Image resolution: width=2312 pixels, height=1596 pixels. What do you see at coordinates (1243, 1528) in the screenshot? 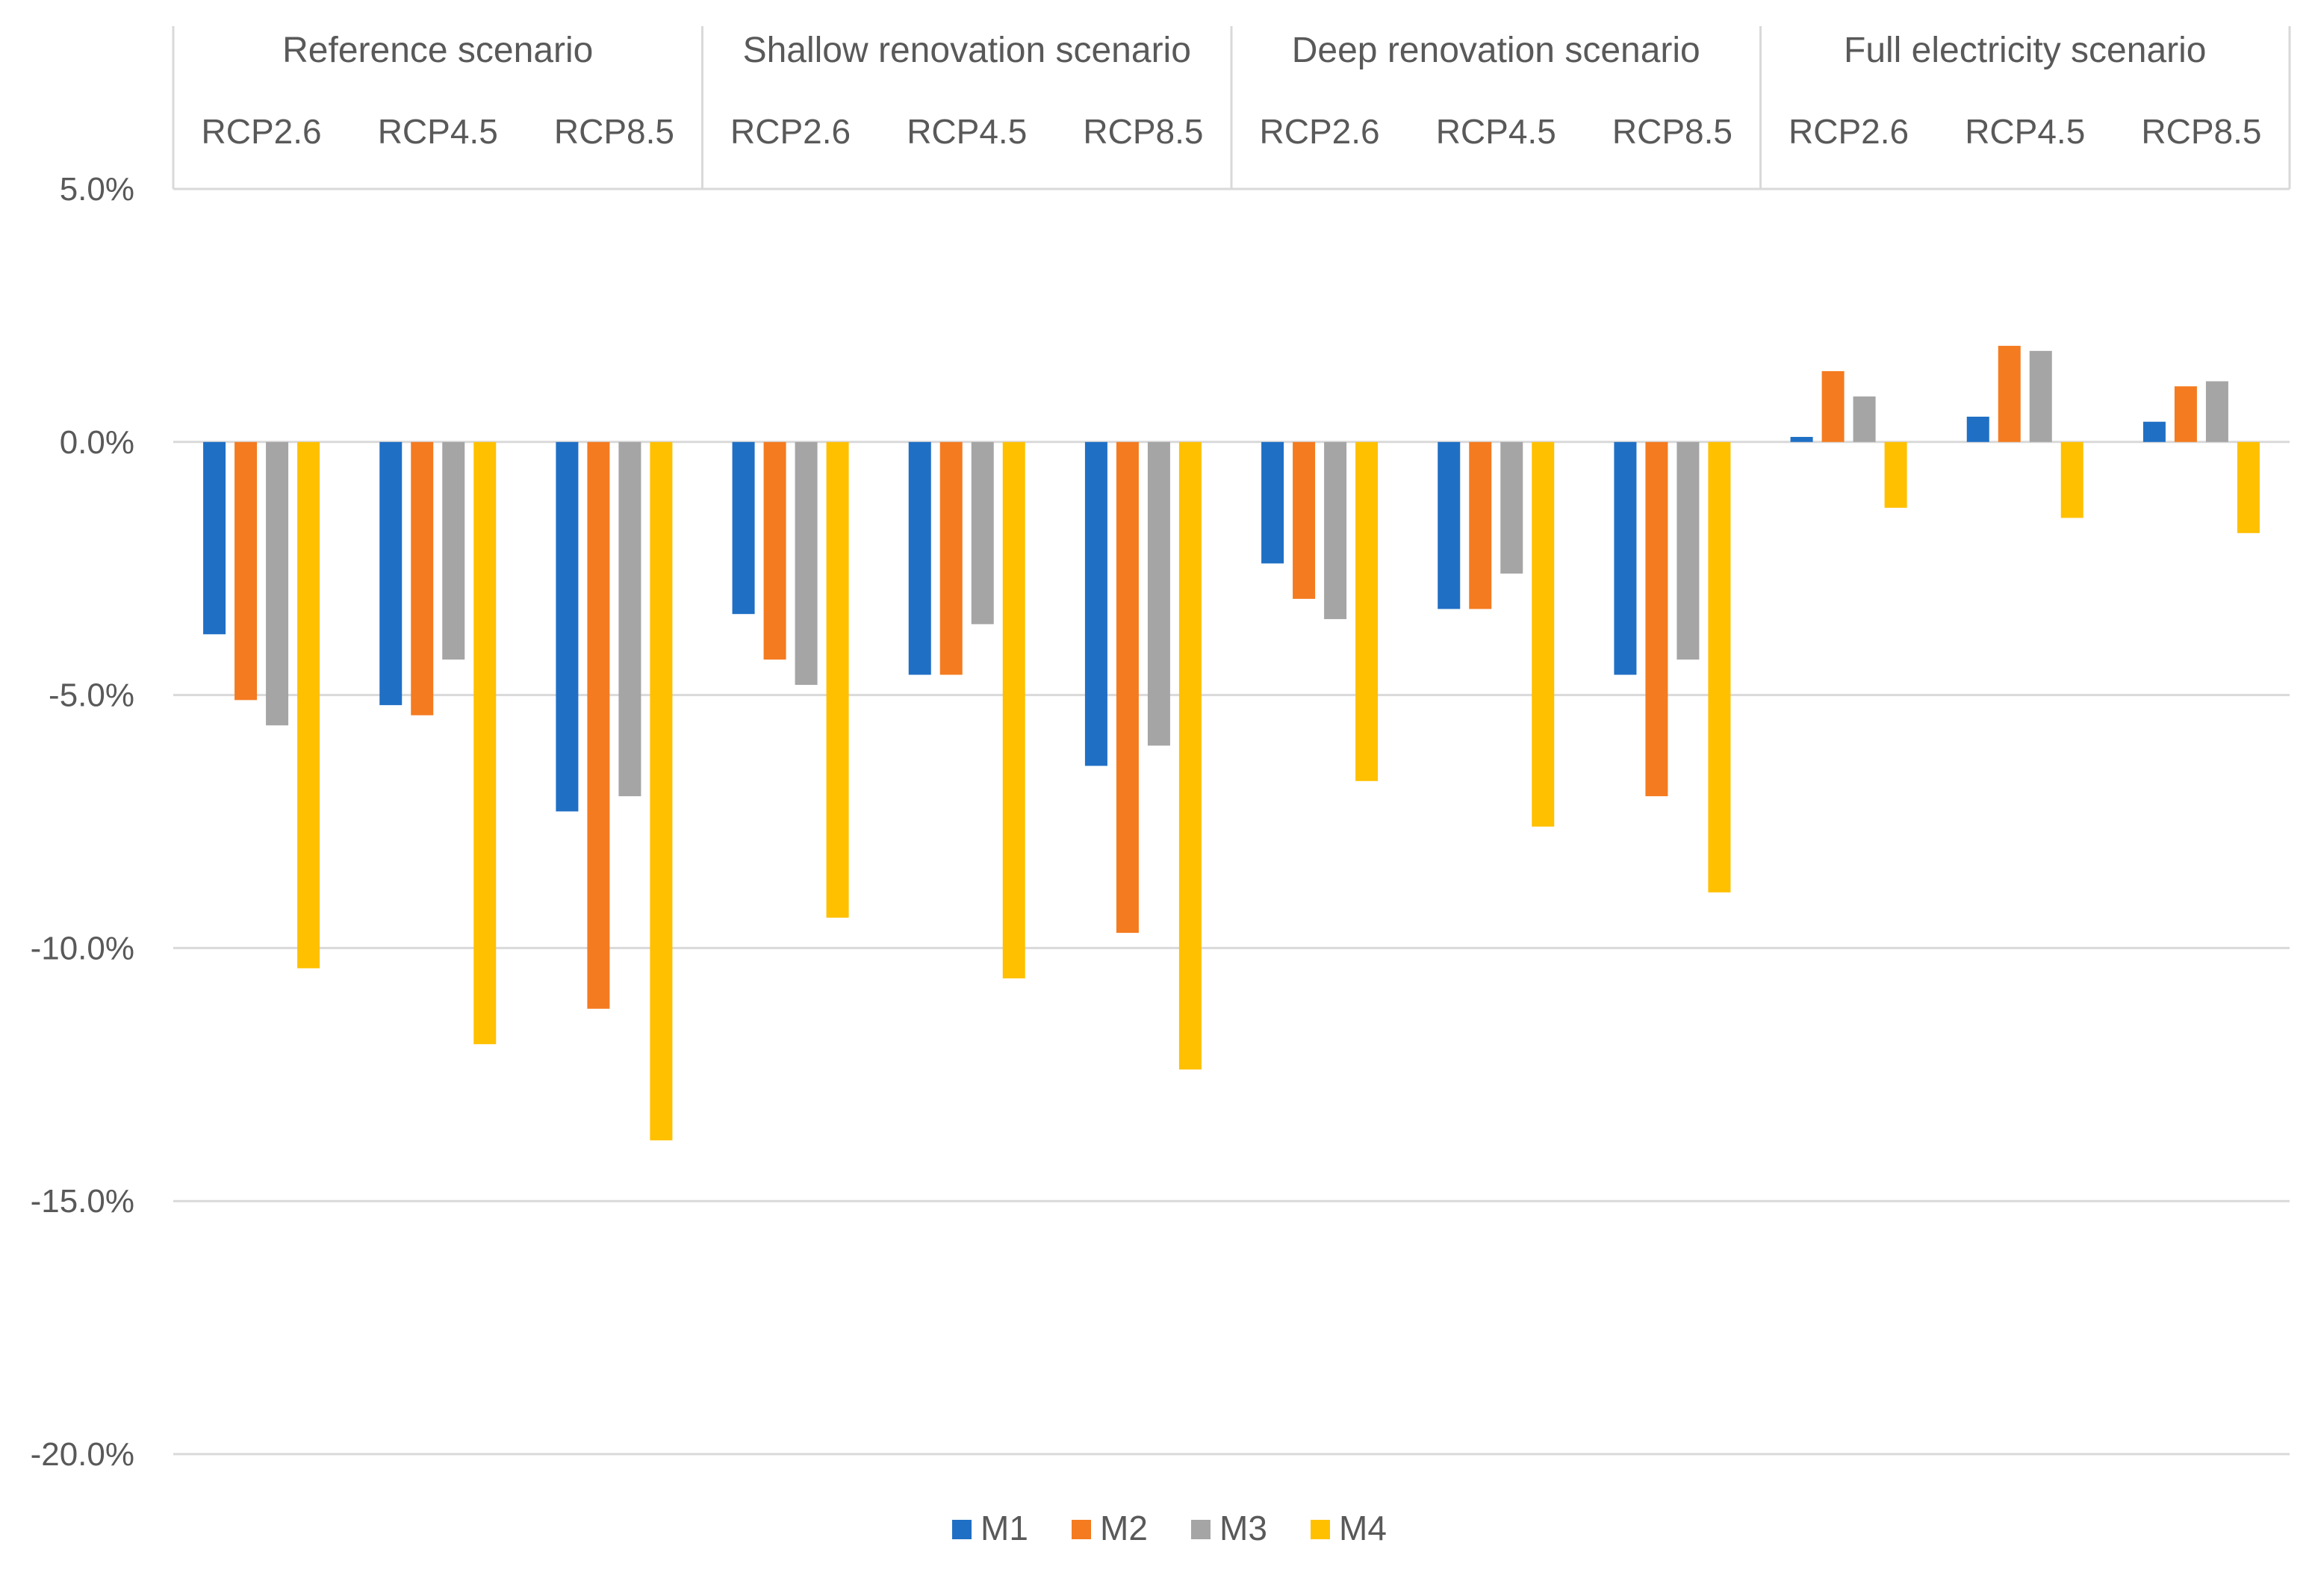
I see `legend-label: M3` at bounding box center [1243, 1528].